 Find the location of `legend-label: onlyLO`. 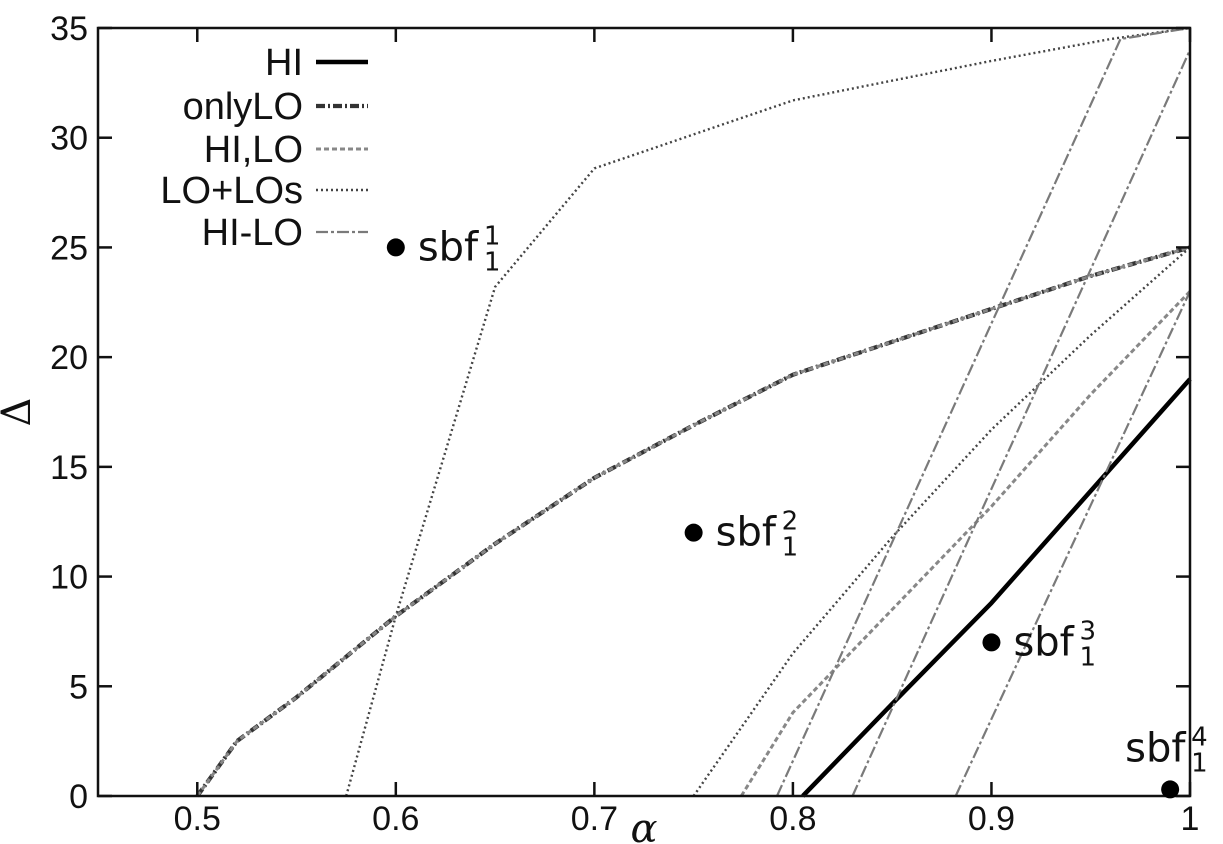

legend-label: onlyLO is located at coordinates (243, 107).